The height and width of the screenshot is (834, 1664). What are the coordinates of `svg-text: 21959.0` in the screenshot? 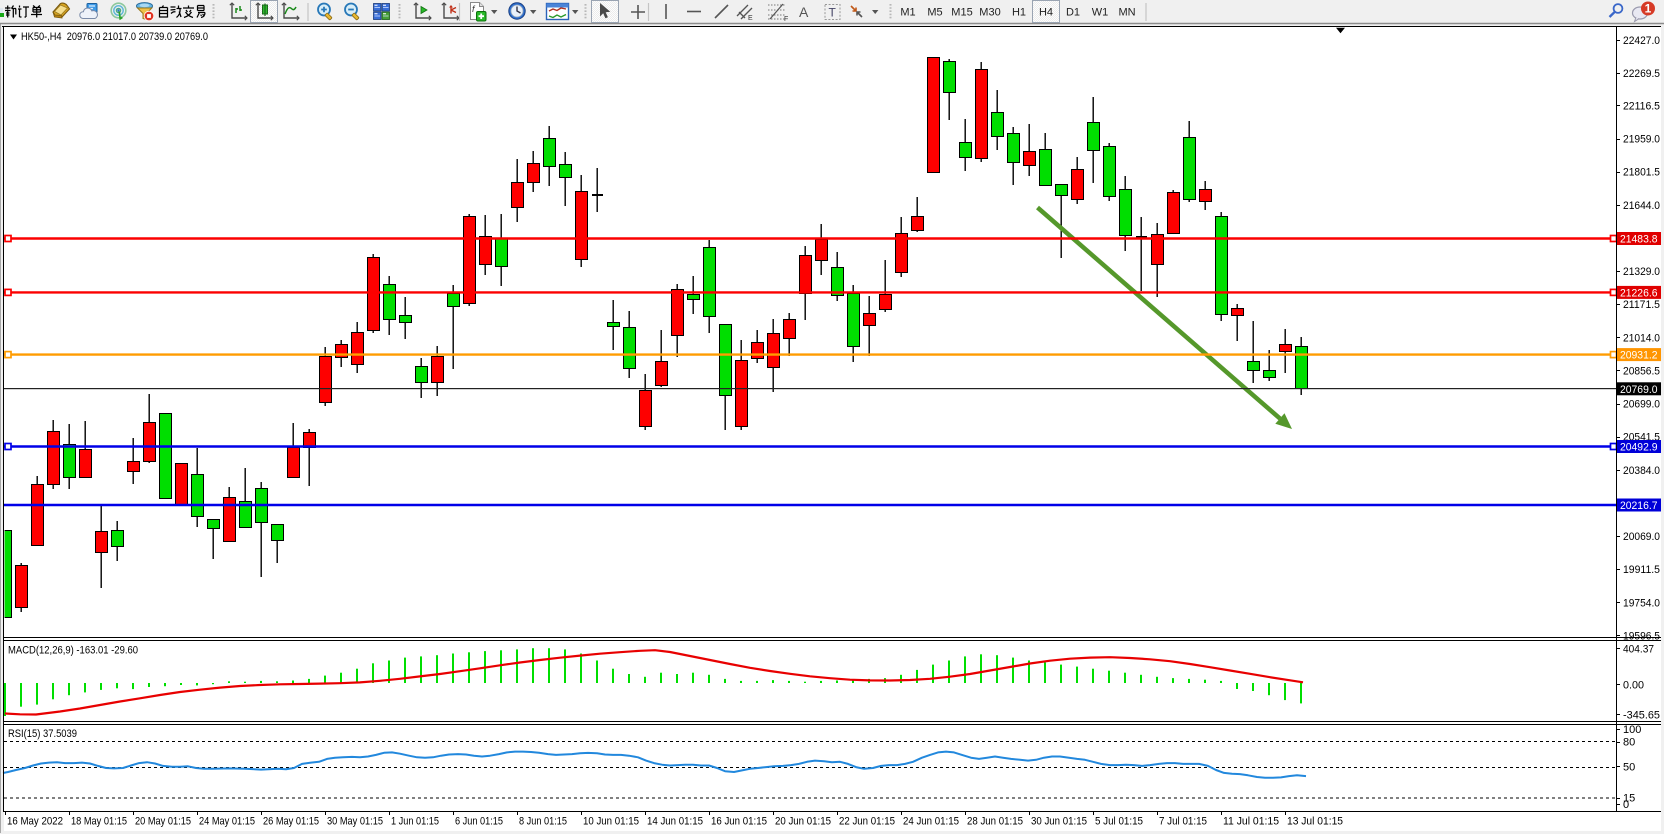 It's located at (1641, 140).